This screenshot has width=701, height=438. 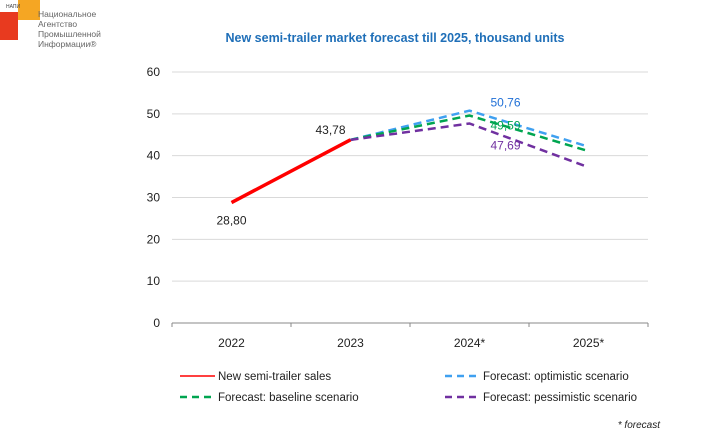 What do you see at coordinates (274, 377) in the screenshot?
I see `legend-label: New semi-trailer sales` at bounding box center [274, 377].